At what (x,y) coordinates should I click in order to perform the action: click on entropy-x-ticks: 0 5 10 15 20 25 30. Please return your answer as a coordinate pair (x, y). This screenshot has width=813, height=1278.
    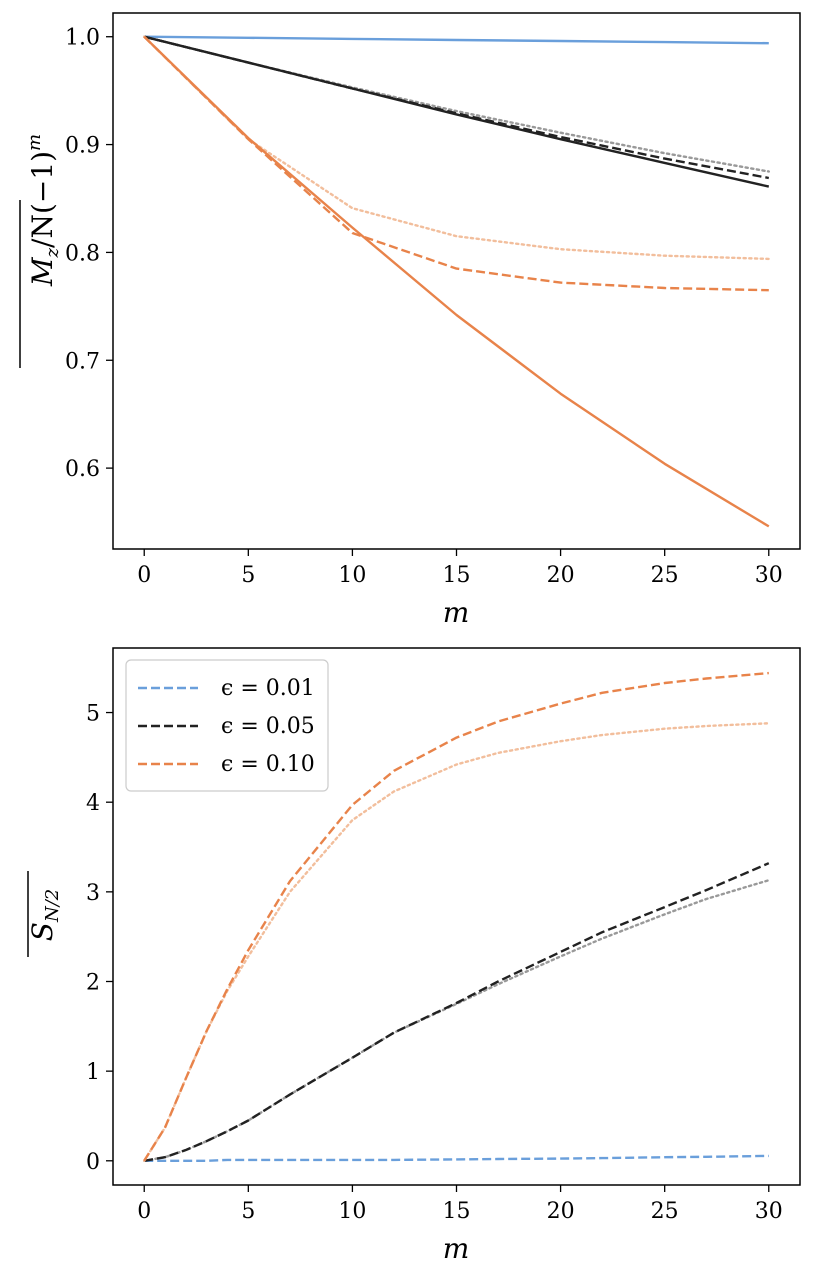
    Looking at the image, I should click on (460, 1204).